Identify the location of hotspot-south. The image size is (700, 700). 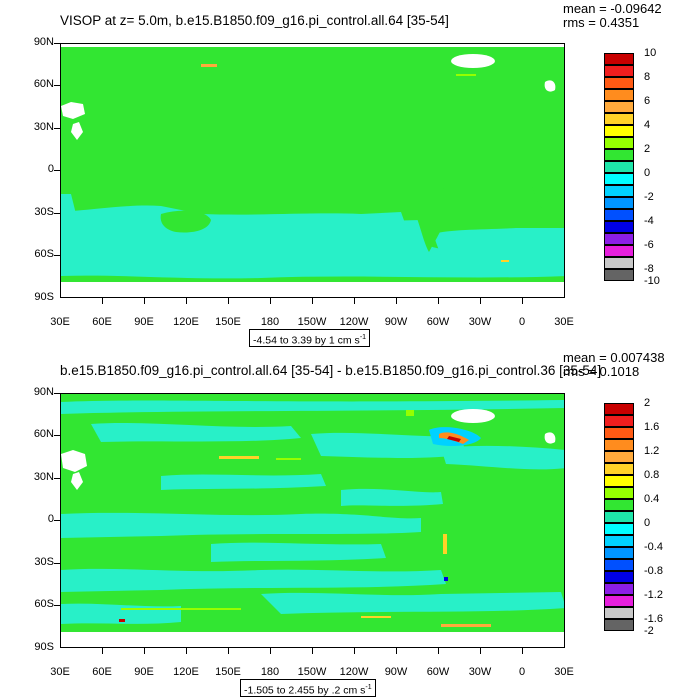
(505, 261).